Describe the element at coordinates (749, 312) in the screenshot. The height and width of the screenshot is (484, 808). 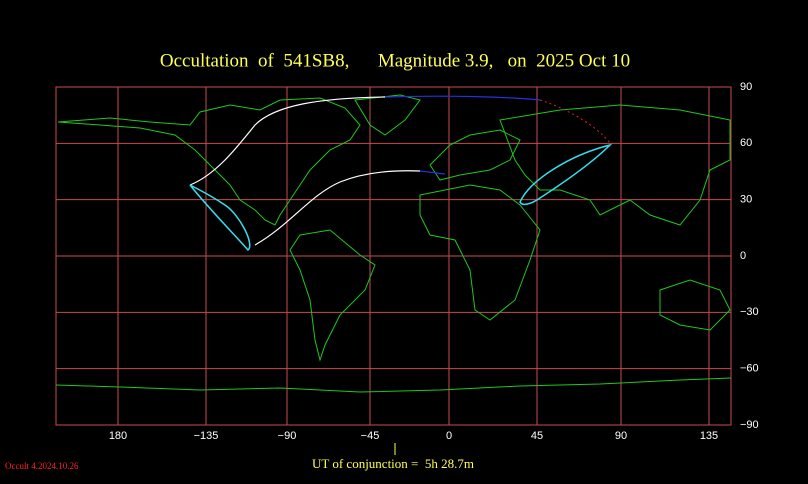
I see `latitude-label: −30` at that location.